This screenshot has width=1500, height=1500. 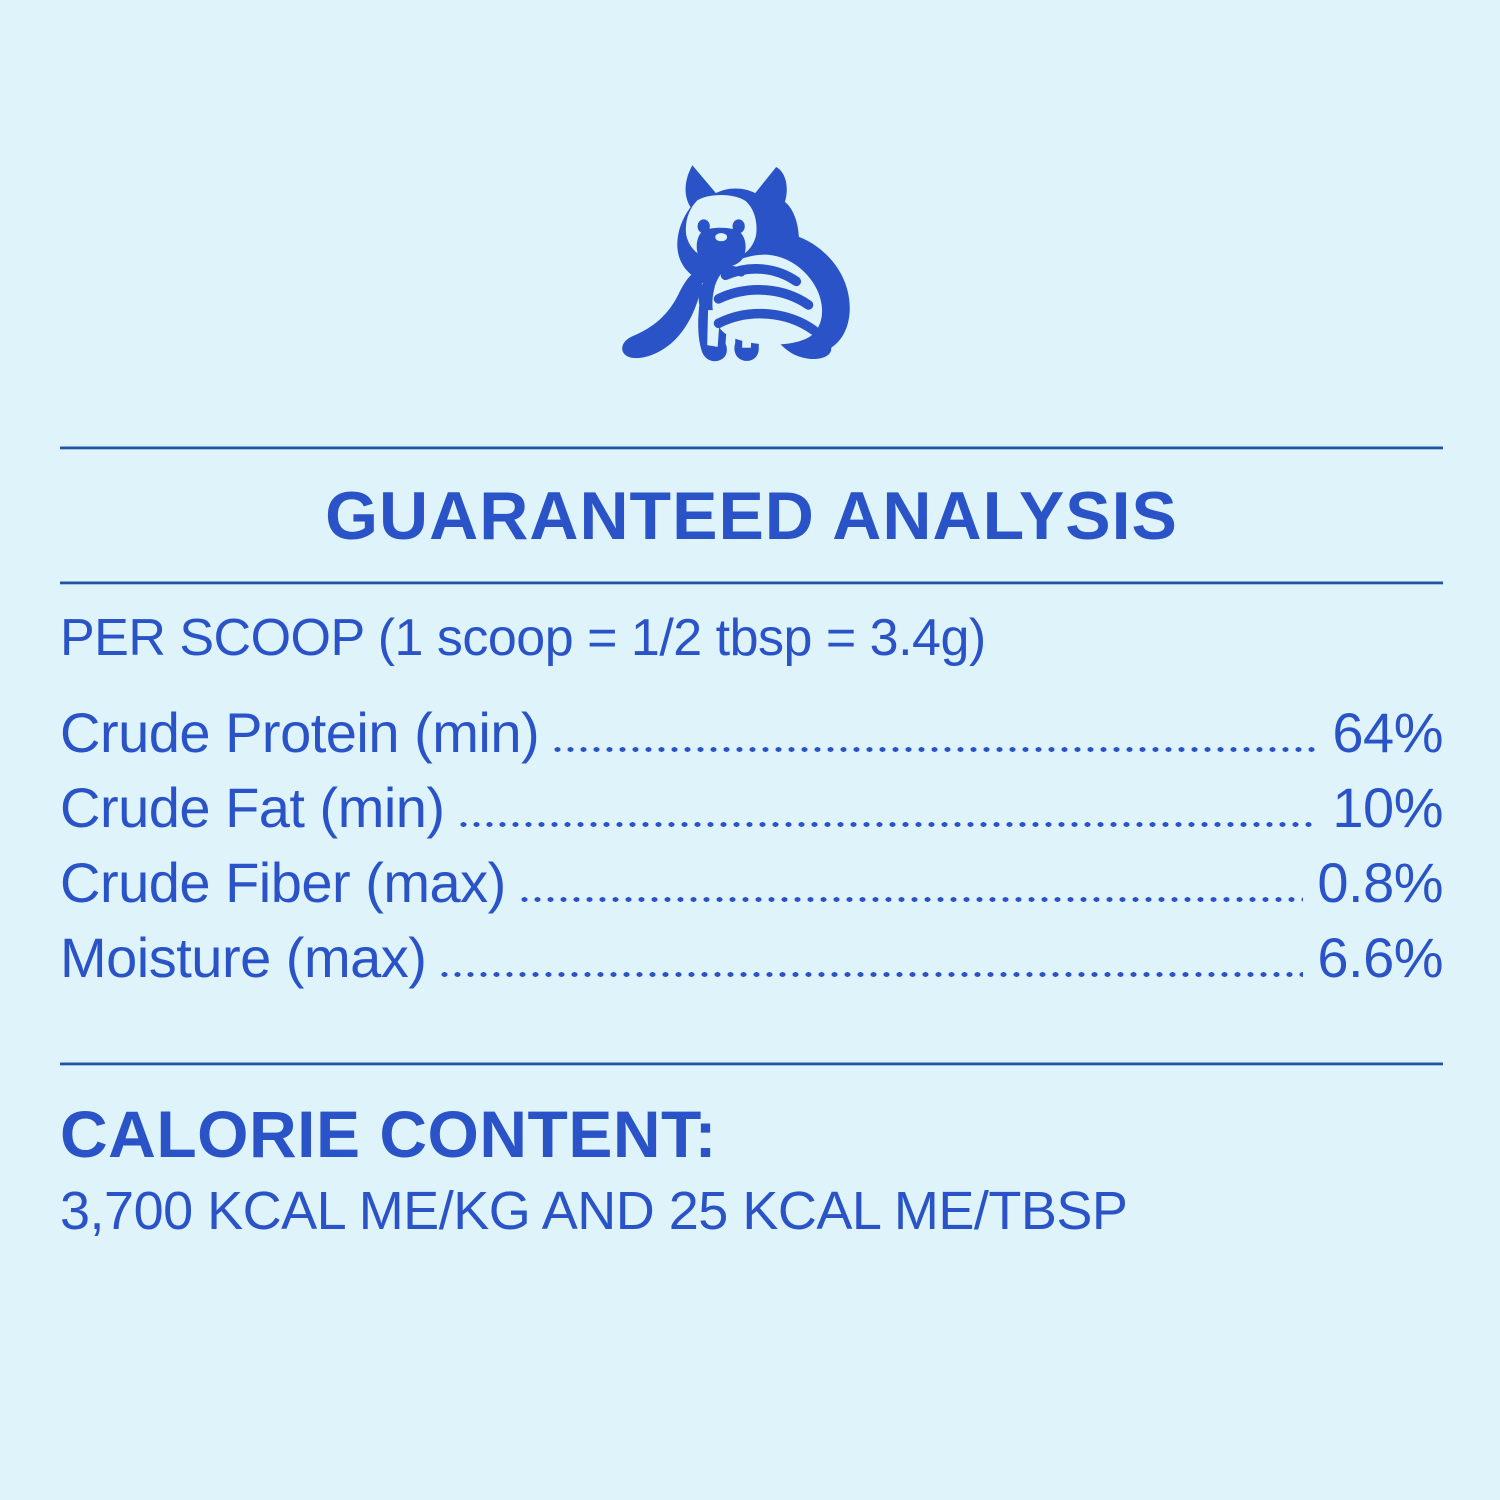 What do you see at coordinates (751, 887) in the screenshot?
I see `table-row: Crude Fiber (max) 0.8%` at bounding box center [751, 887].